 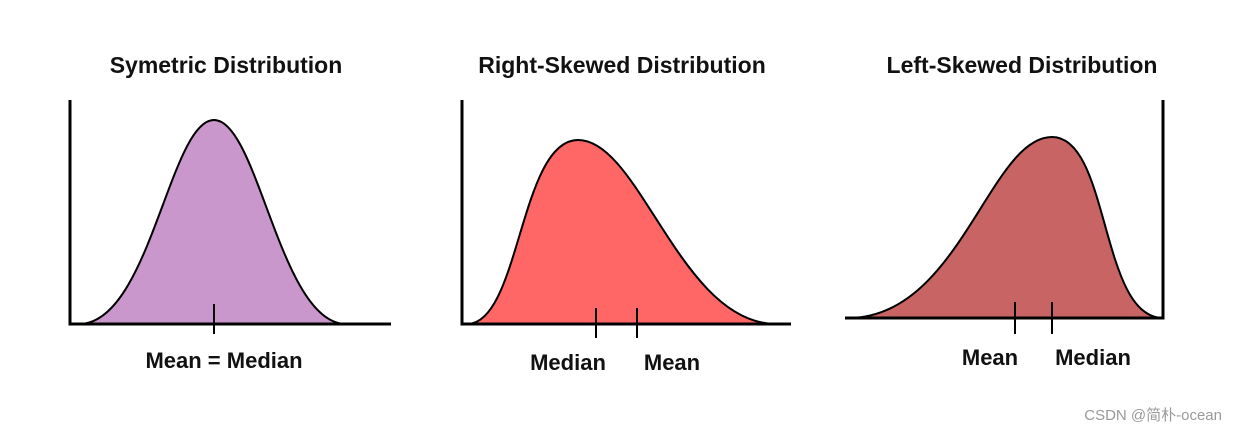 What do you see at coordinates (622, 65) in the screenshot?
I see `panel-title: Right-Skewed Distribution` at bounding box center [622, 65].